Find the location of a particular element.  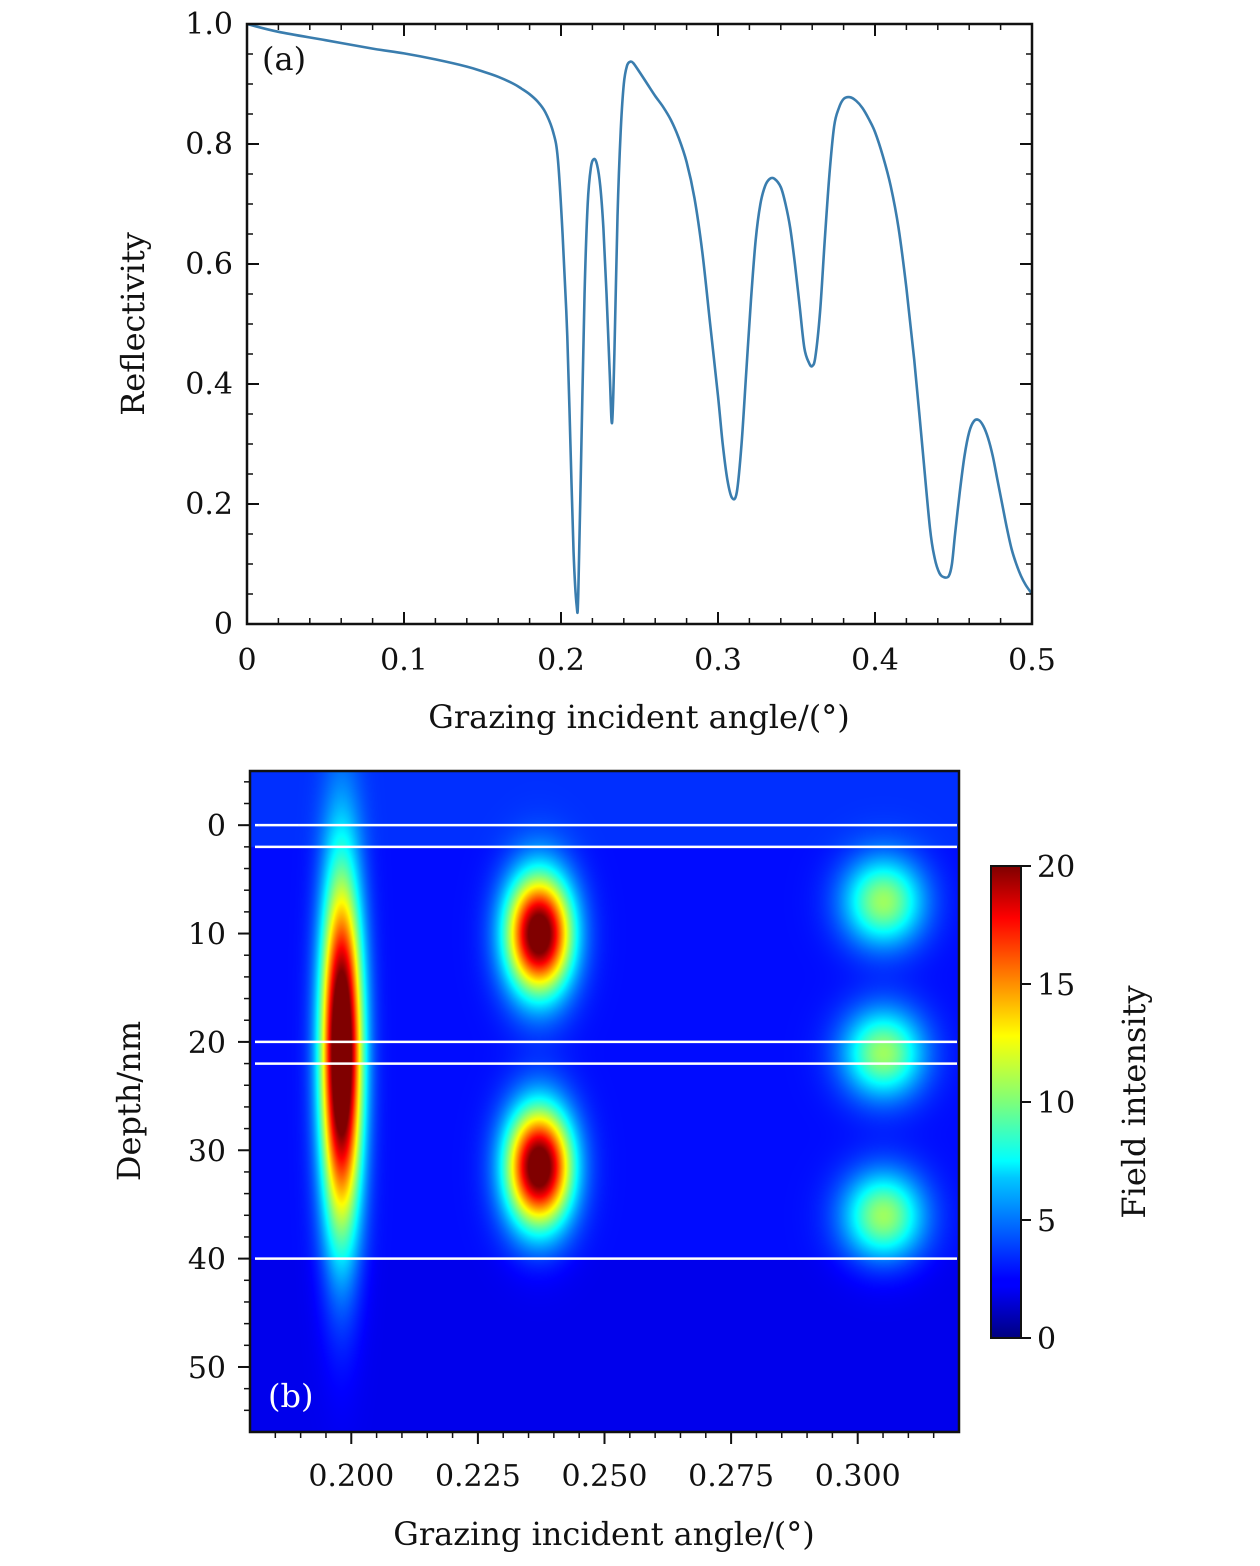

panel-a-y-tick-label: 1.0 is located at coordinates (209, 24).